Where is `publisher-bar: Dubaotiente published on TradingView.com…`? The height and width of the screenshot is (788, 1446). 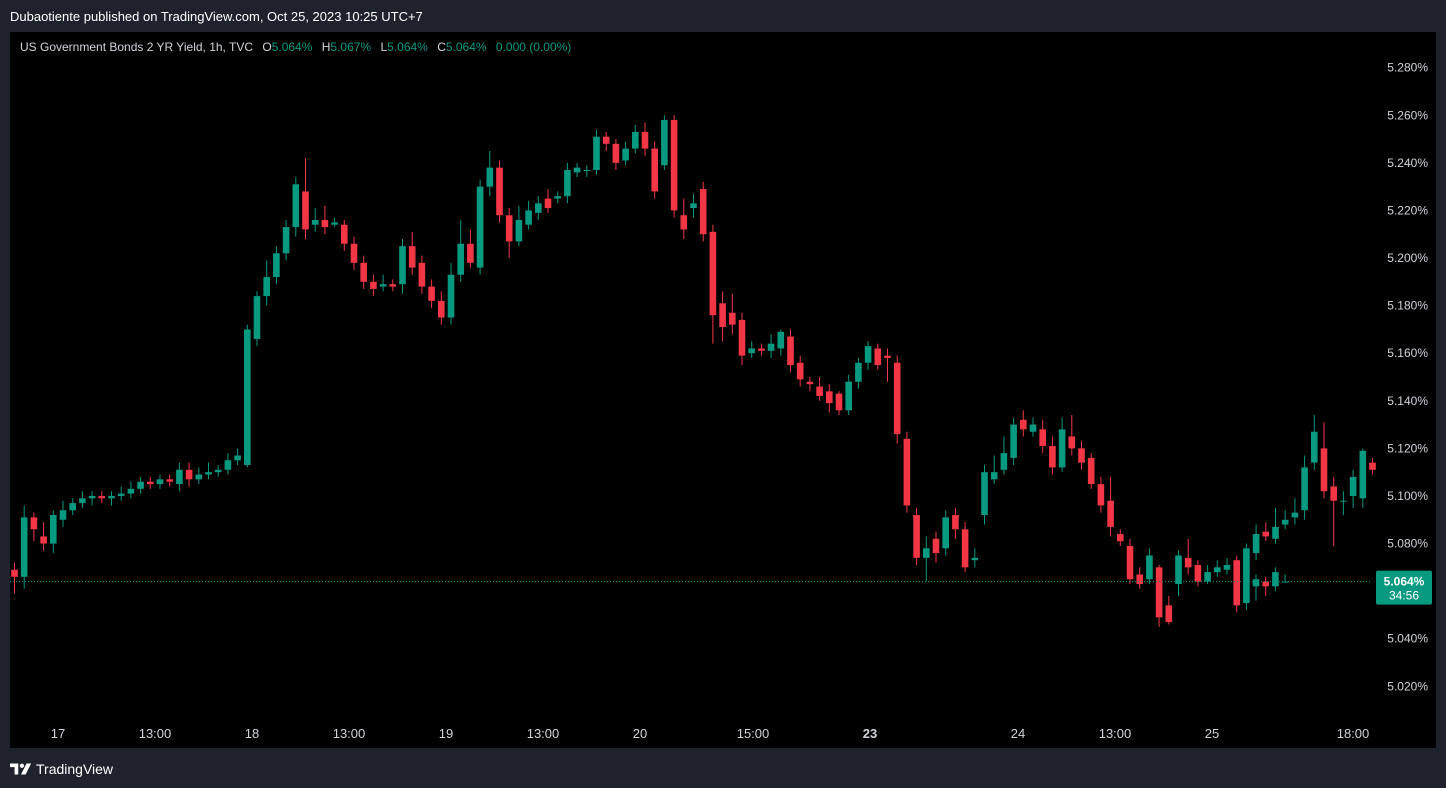 publisher-bar: Dubaotiente published on TradingView.com… is located at coordinates (723, 16).